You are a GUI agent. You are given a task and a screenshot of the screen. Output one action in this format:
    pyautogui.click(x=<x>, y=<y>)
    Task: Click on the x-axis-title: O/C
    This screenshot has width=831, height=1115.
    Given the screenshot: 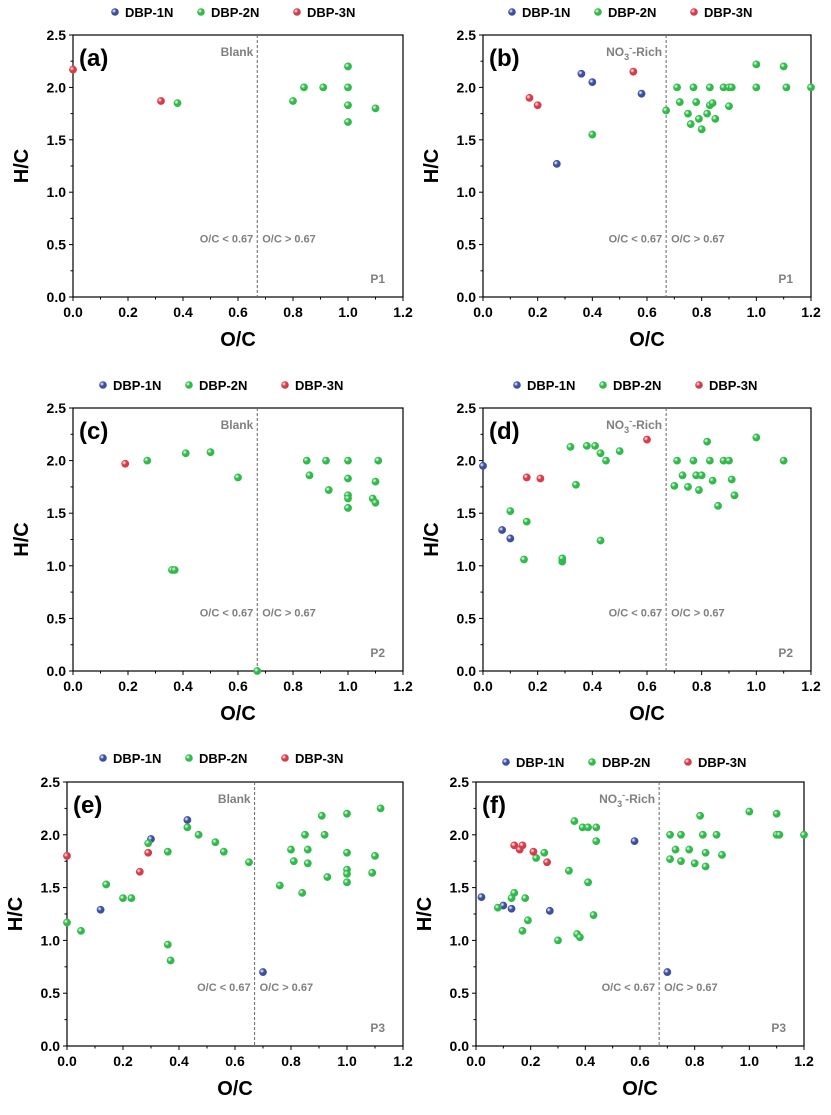 What is the action you would take?
    pyautogui.click(x=640, y=1089)
    